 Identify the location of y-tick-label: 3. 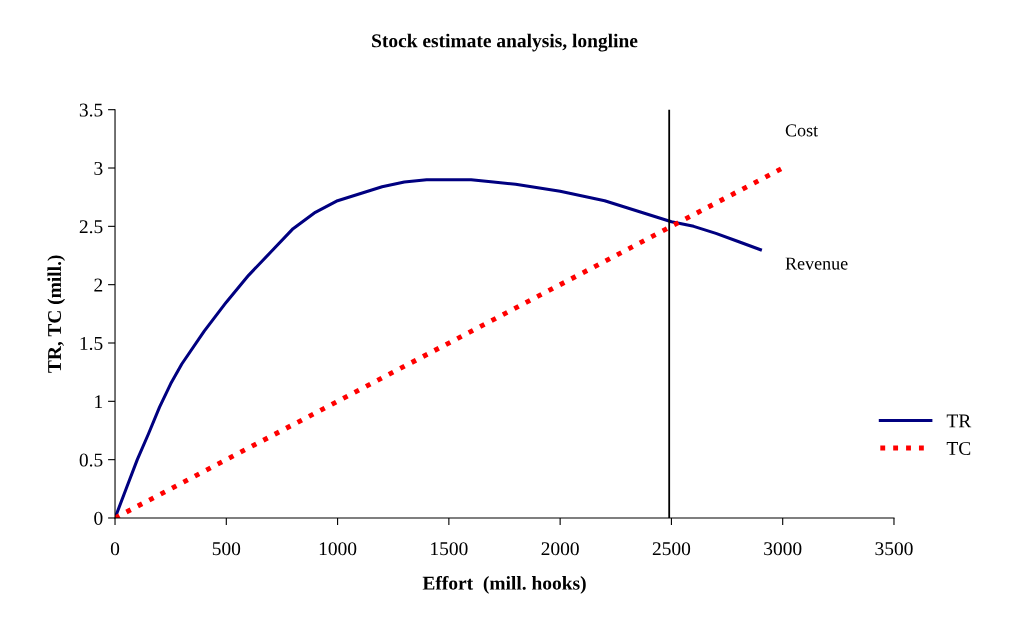
(98, 168).